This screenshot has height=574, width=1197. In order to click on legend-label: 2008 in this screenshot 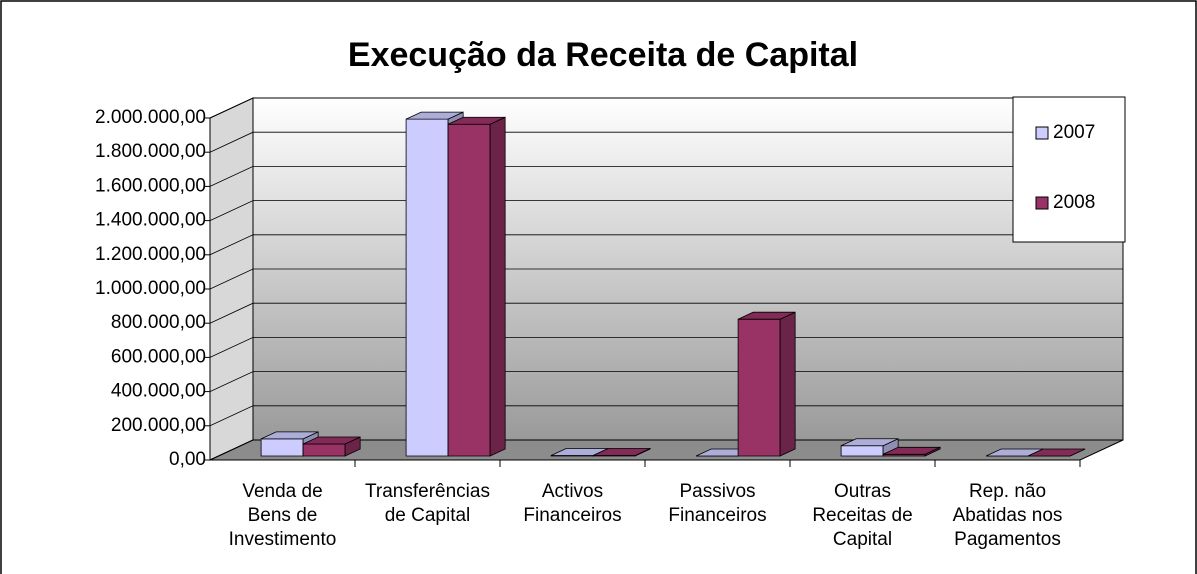, I will do `click(1074, 202)`.